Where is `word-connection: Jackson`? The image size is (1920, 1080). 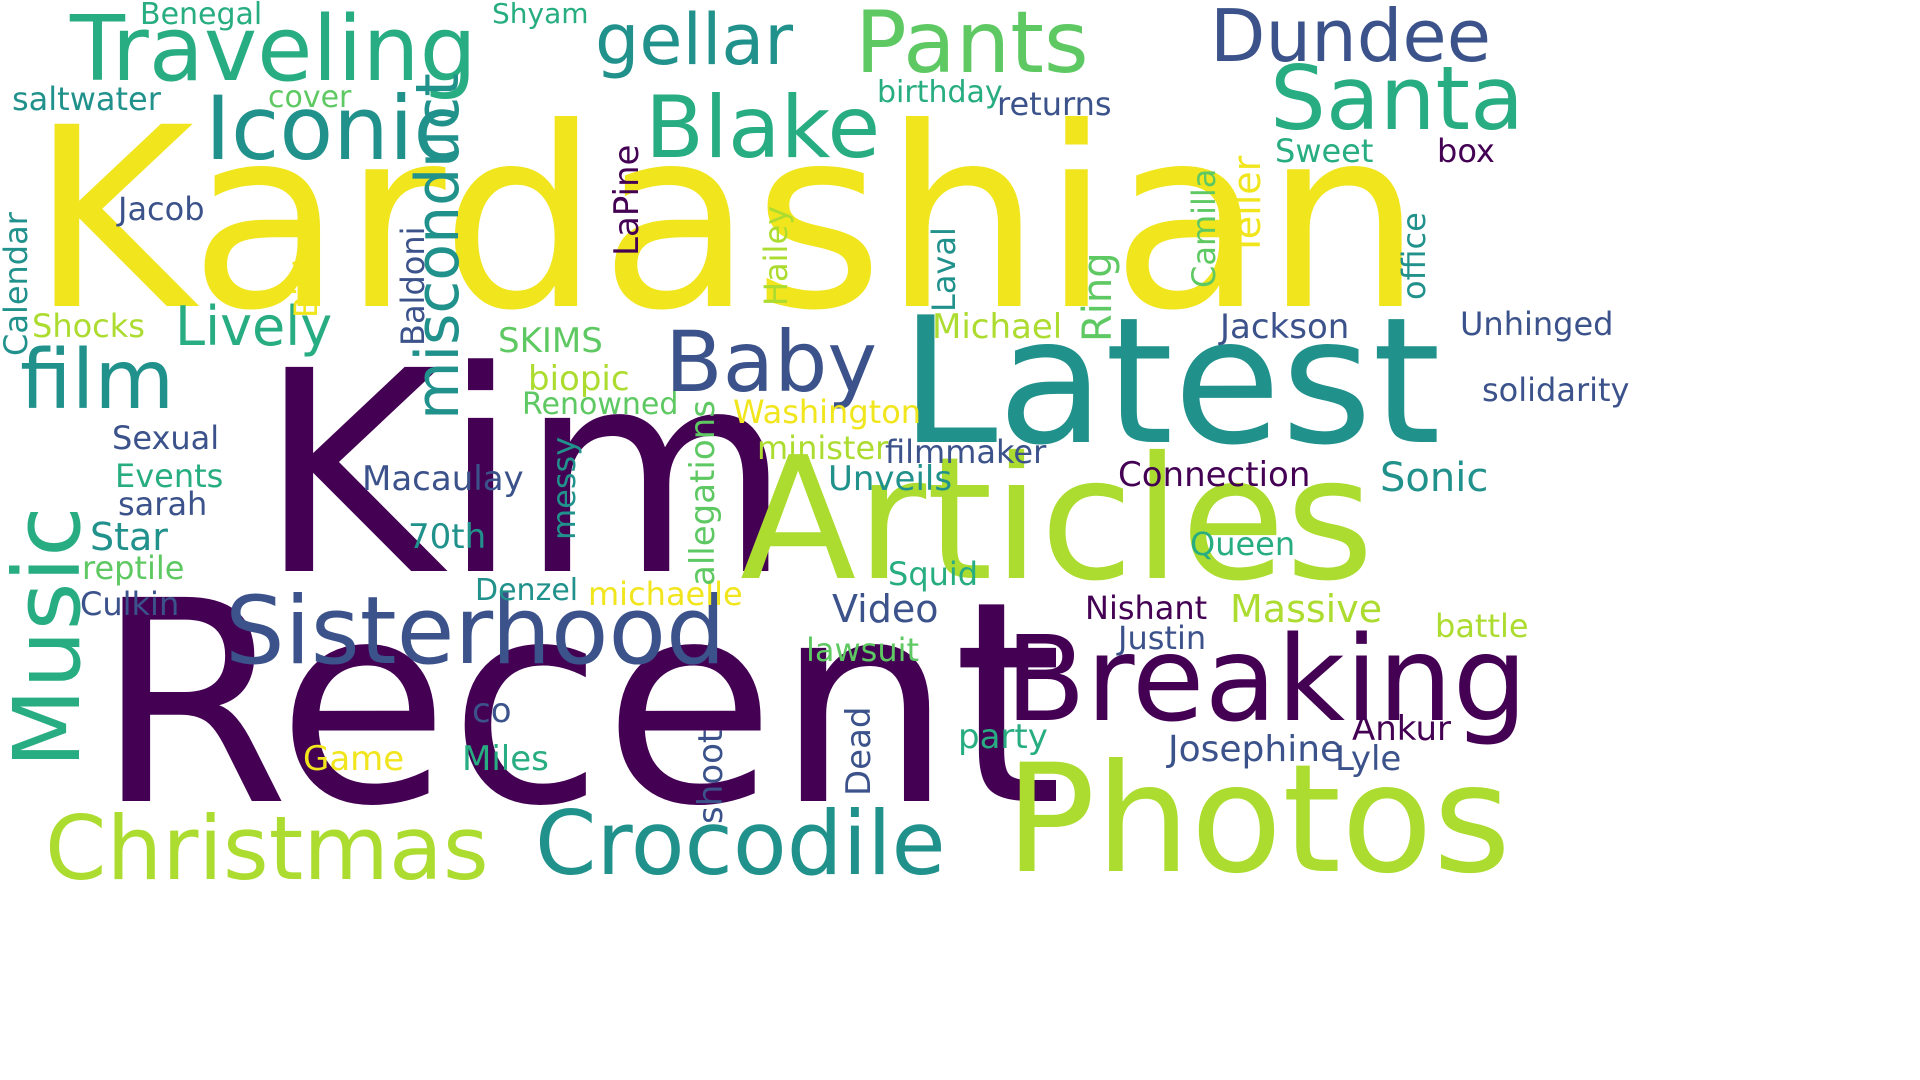
word-connection: Jackson is located at coordinates (1285, 327).